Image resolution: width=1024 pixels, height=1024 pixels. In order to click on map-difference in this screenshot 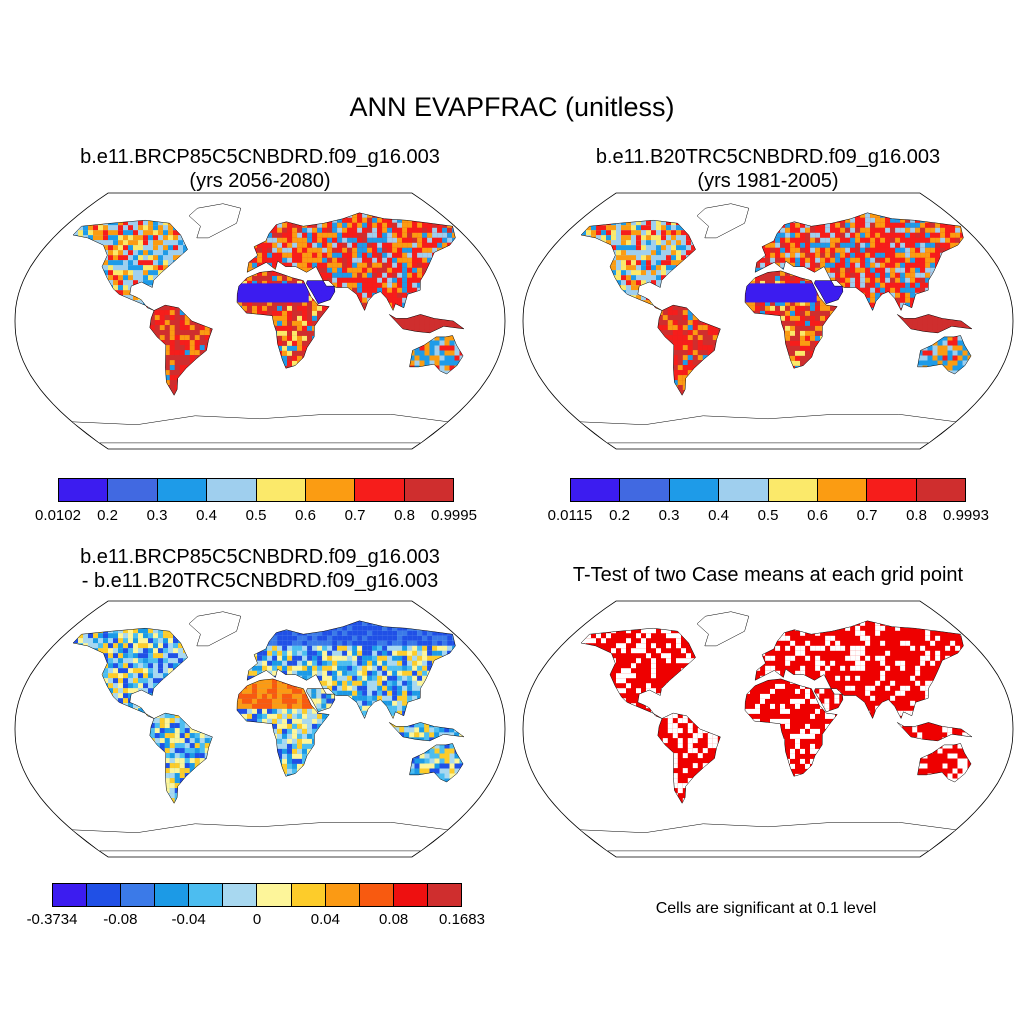, I will do `click(260, 729)`.